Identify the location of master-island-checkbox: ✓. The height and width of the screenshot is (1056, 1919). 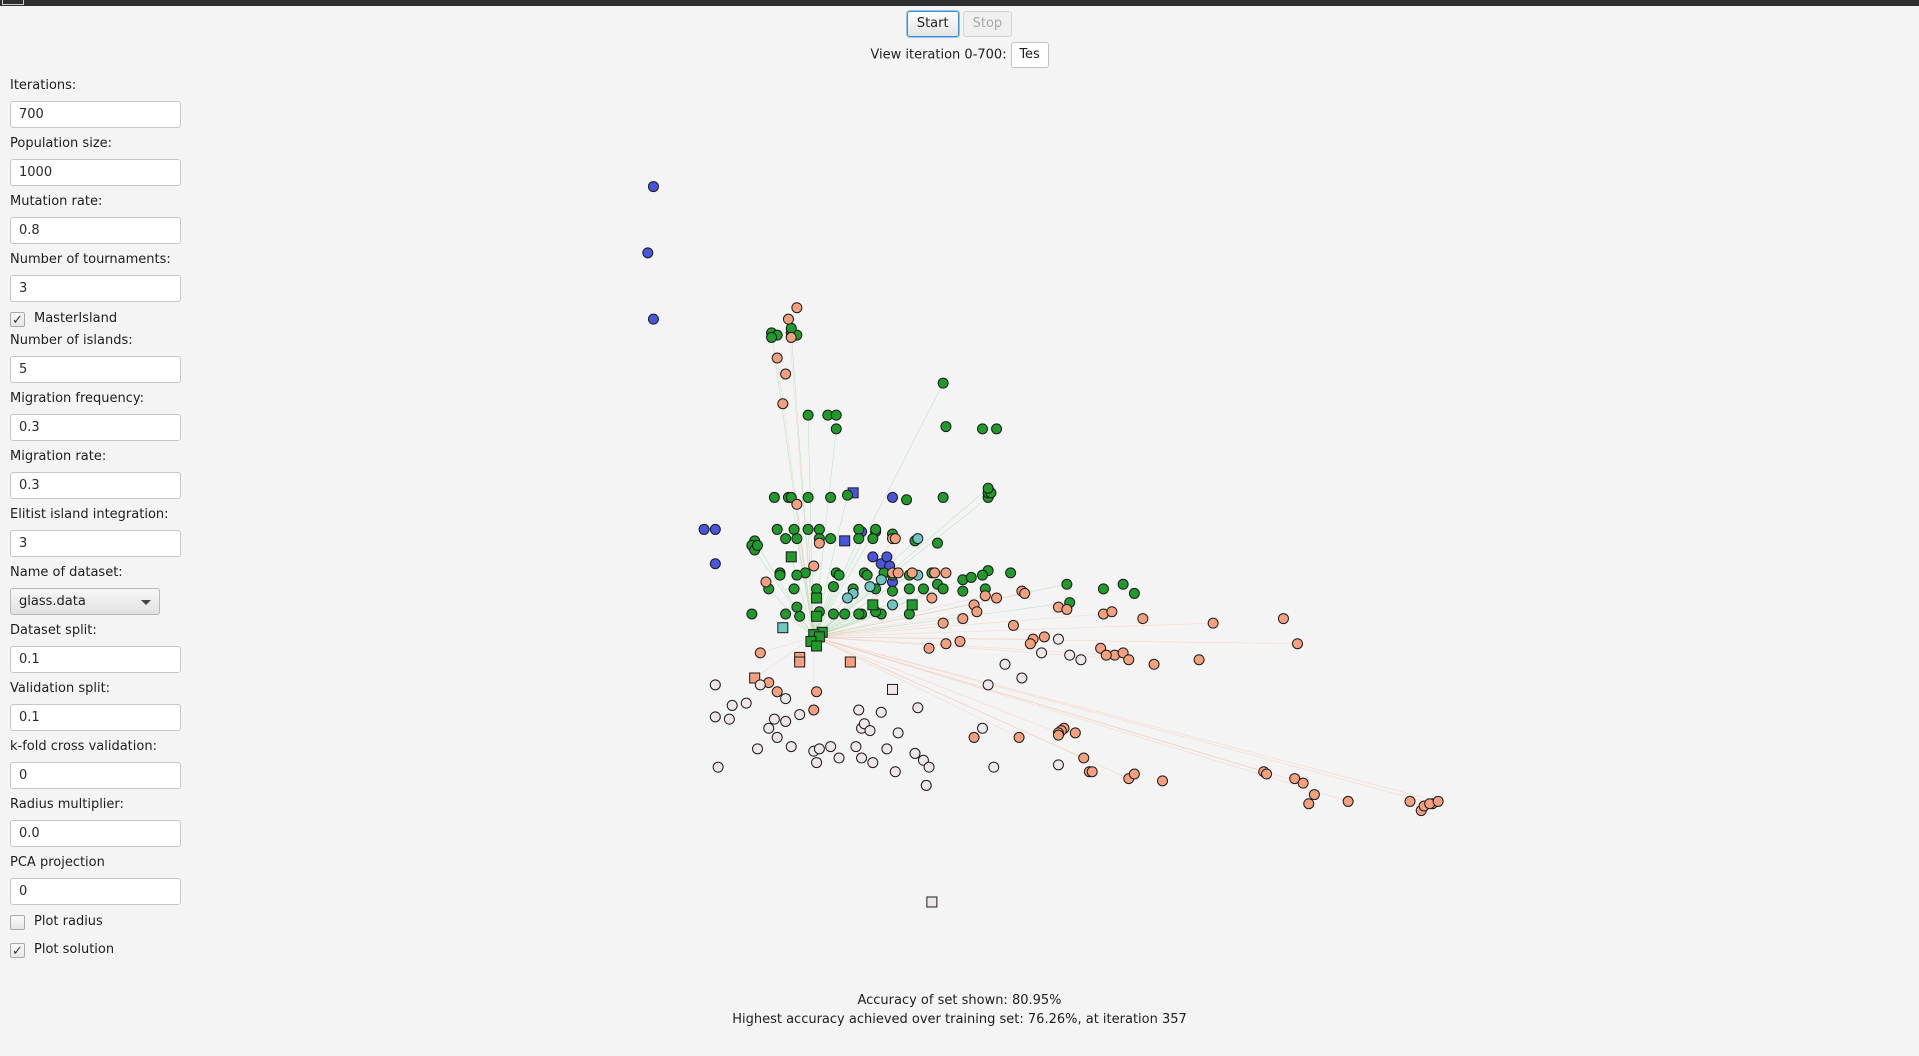
(17, 319).